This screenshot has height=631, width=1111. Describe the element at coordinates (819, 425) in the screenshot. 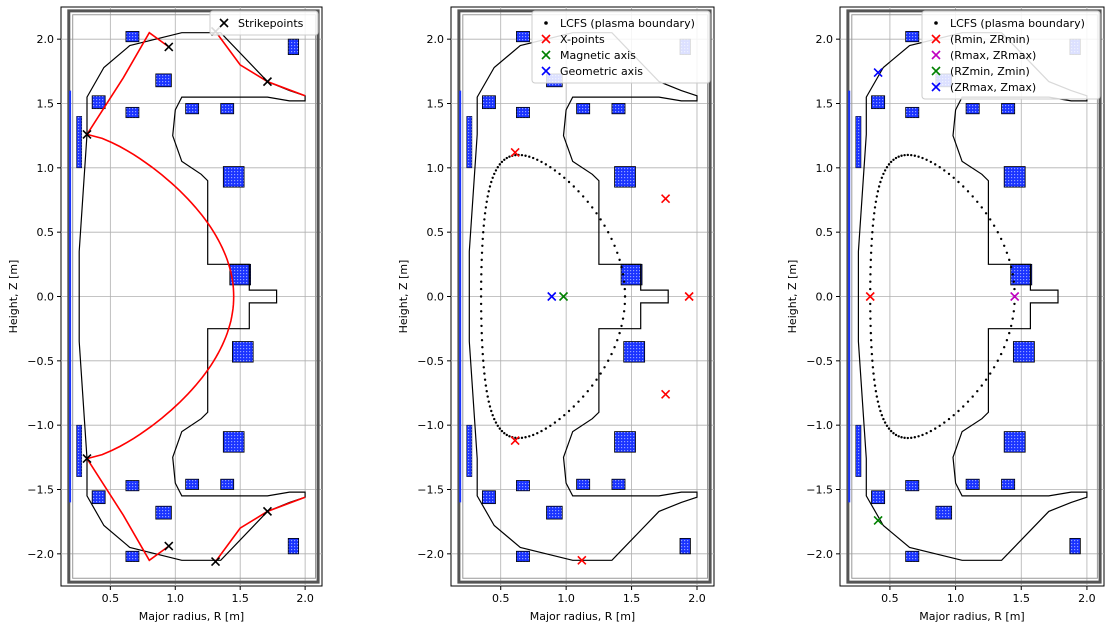

I see `y-tick-label: −1.0` at that location.